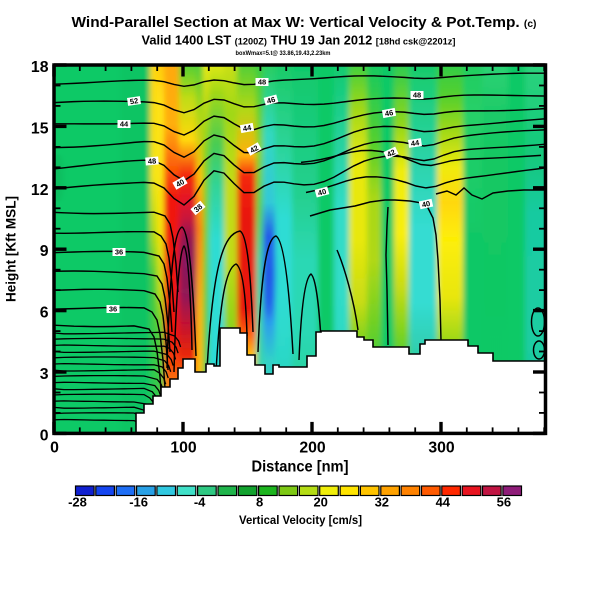 This screenshot has height=600, width=600. Describe the element at coordinates (312, 448) in the screenshot. I see `svg-text: 200` at that location.